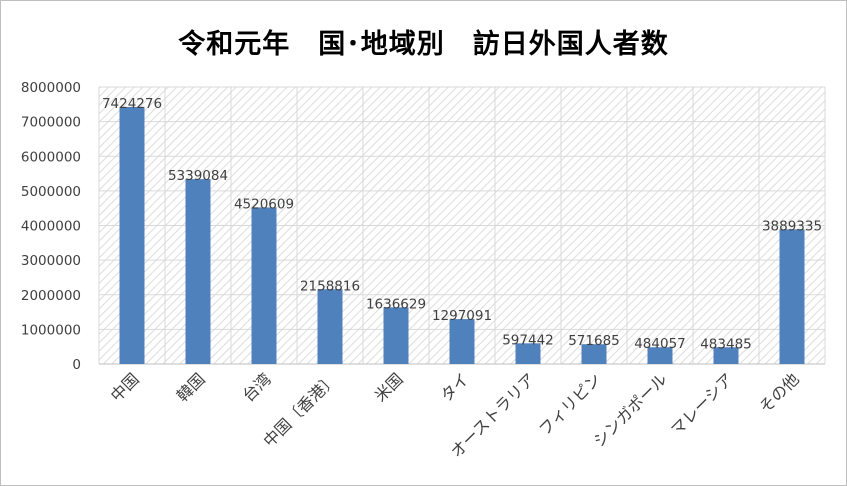  What do you see at coordinates (389, 387) in the screenshot?
I see `x-tick-label: 米国` at bounding box center [389, 387].